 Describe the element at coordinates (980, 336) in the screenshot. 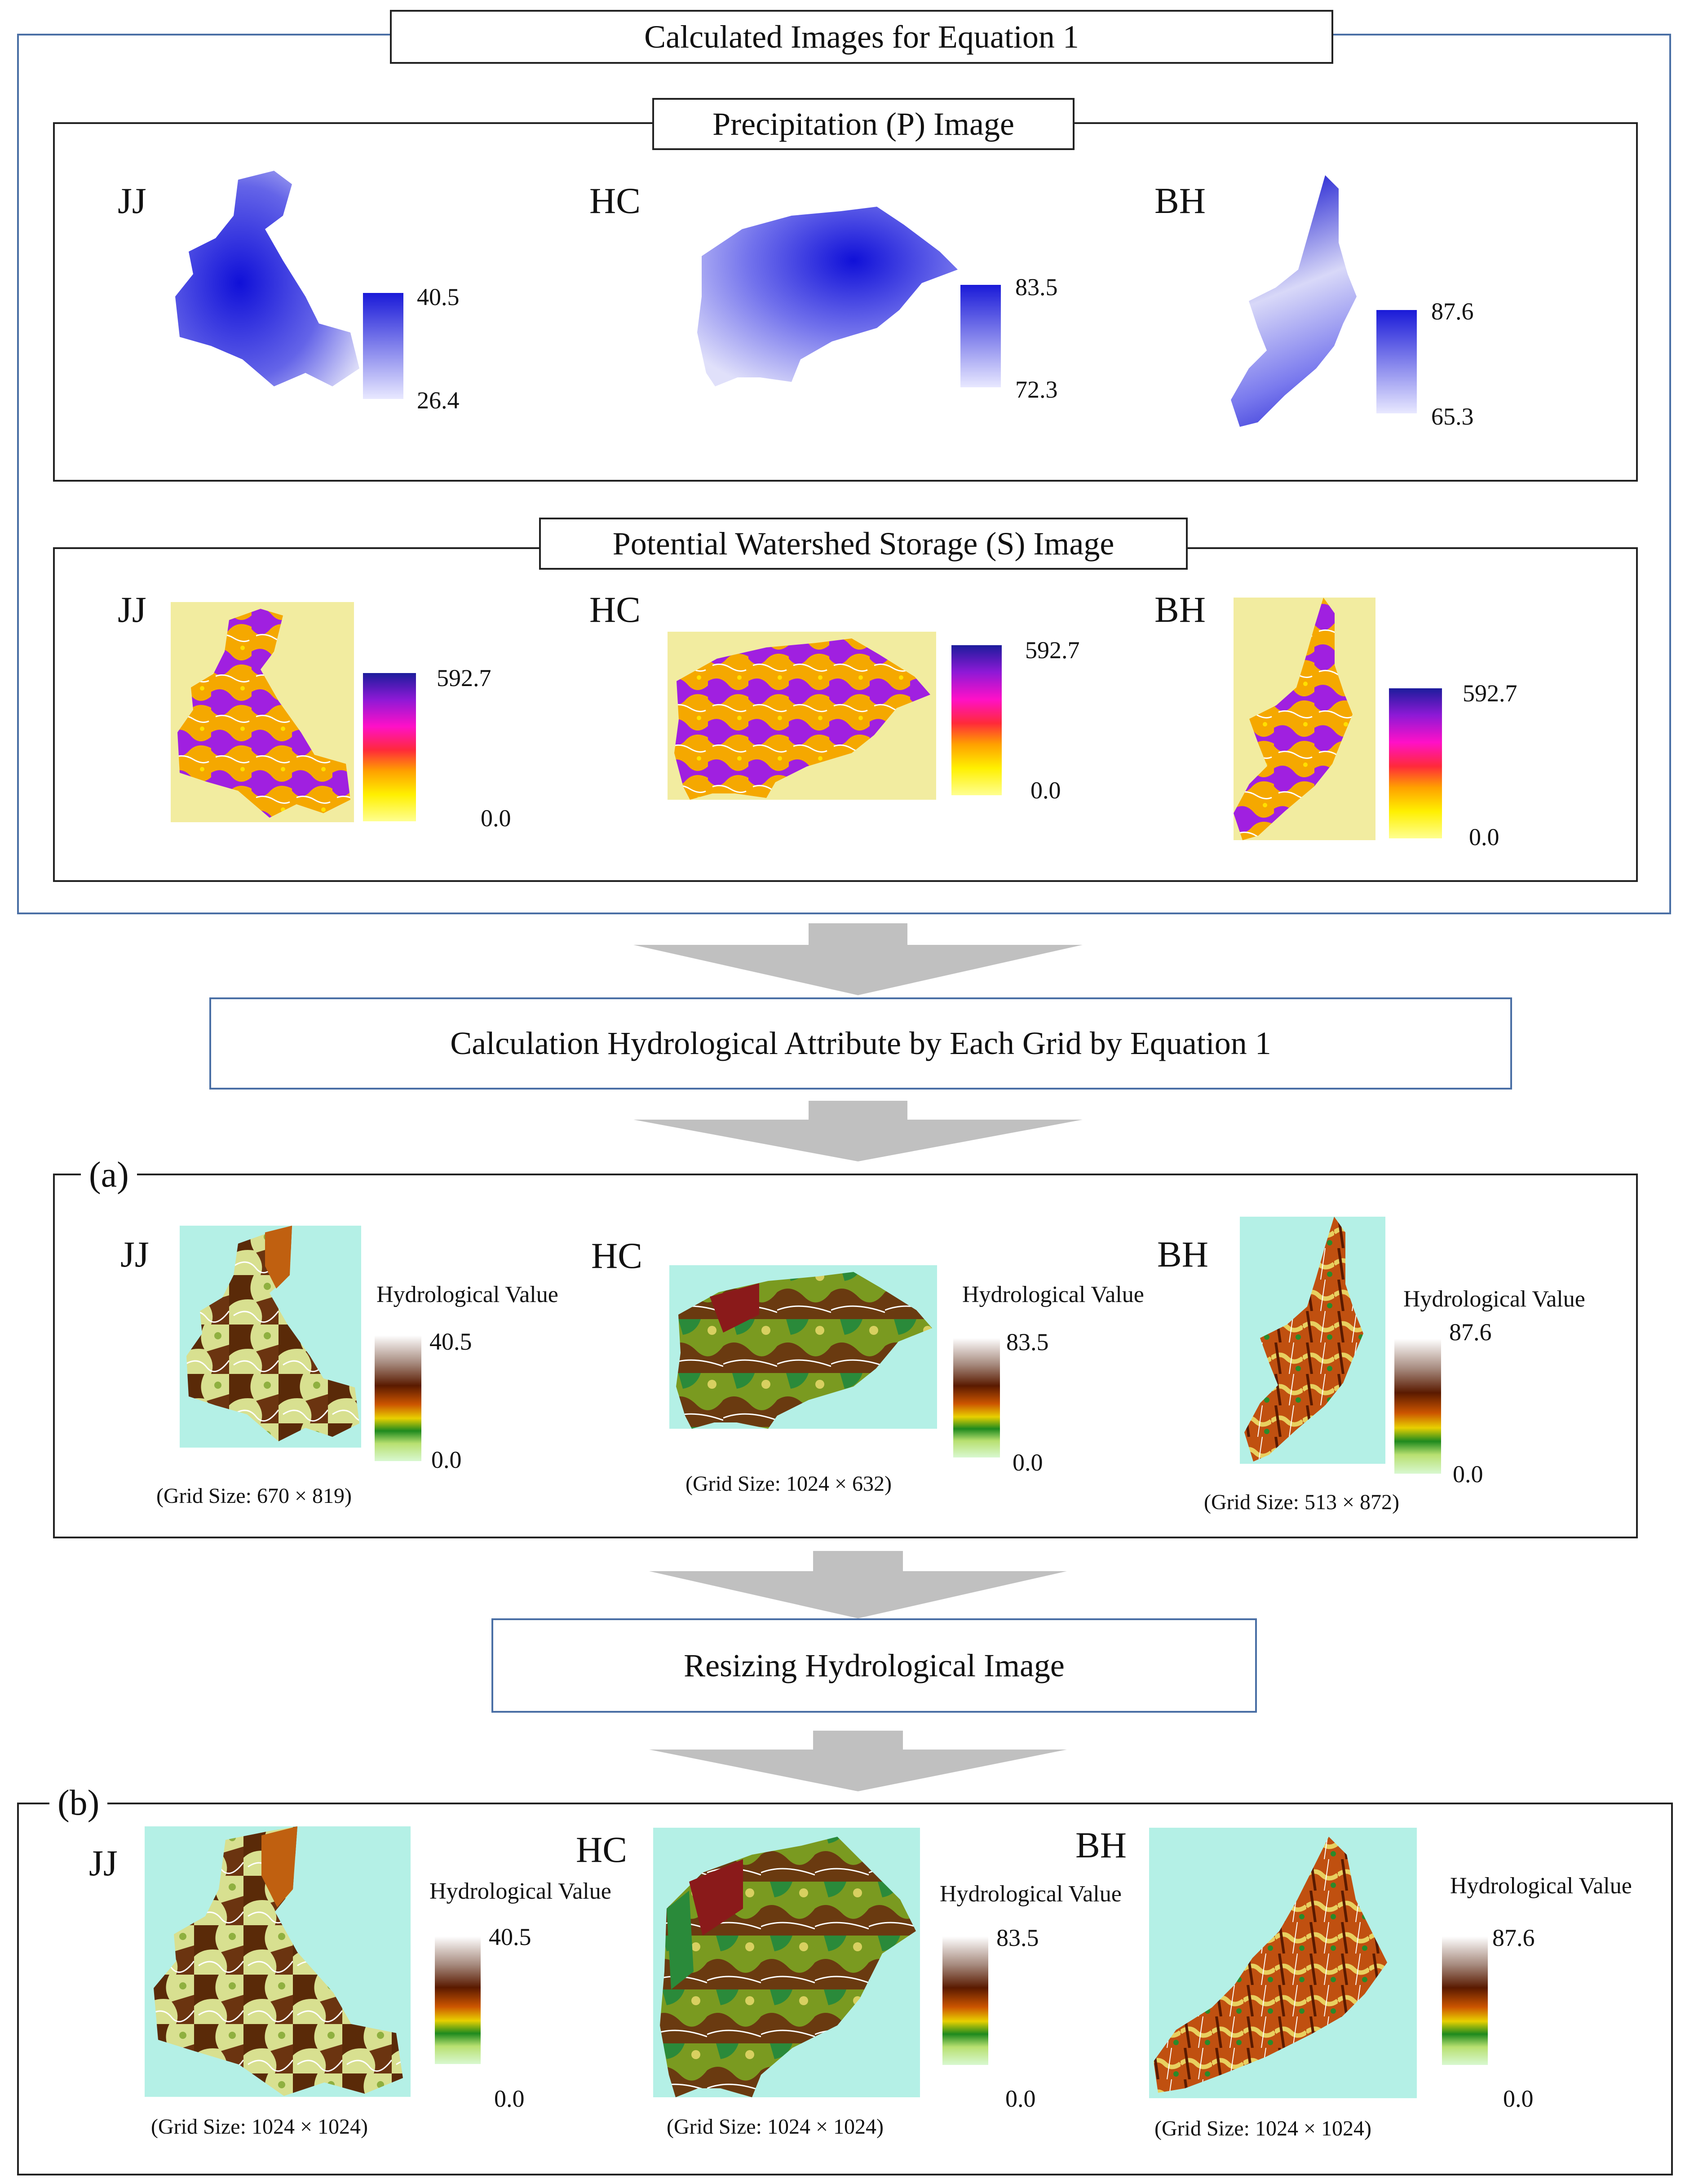

I see `precip-bar-hc` at that location.